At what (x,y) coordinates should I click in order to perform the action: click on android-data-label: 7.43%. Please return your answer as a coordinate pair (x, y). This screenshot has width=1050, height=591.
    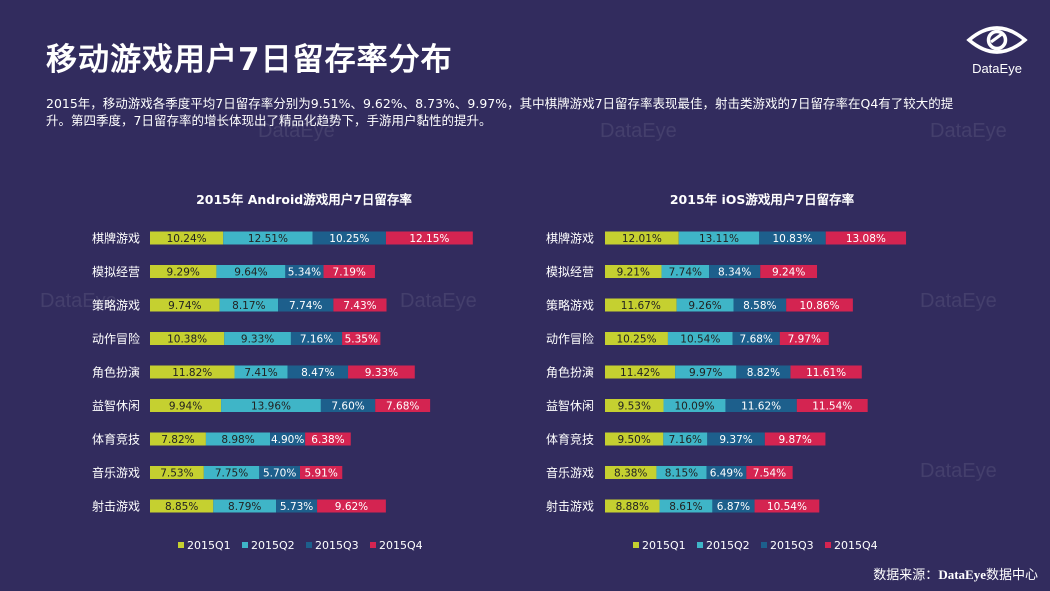
    Looking at the image, I should click on (359, 306).